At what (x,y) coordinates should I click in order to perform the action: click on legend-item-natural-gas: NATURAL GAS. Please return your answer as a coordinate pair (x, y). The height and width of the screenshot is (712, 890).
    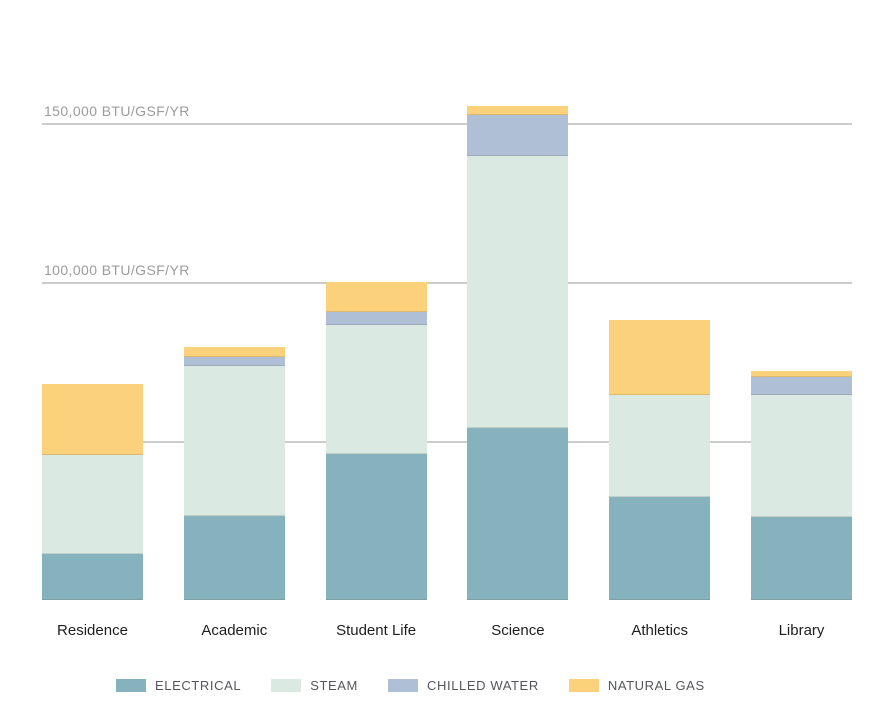
    Looking at the image, I should click on (636, 685).